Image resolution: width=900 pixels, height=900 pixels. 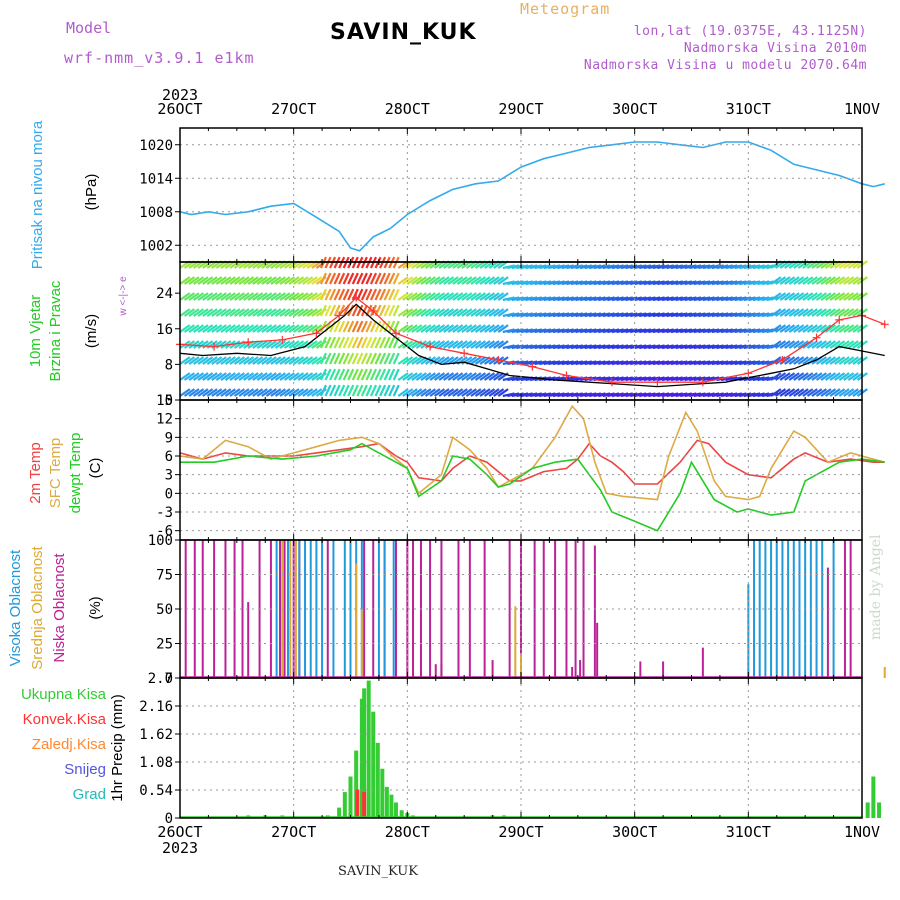 I want to click on bottom-tick-label: 1NOV, so click(x=862, y=832).